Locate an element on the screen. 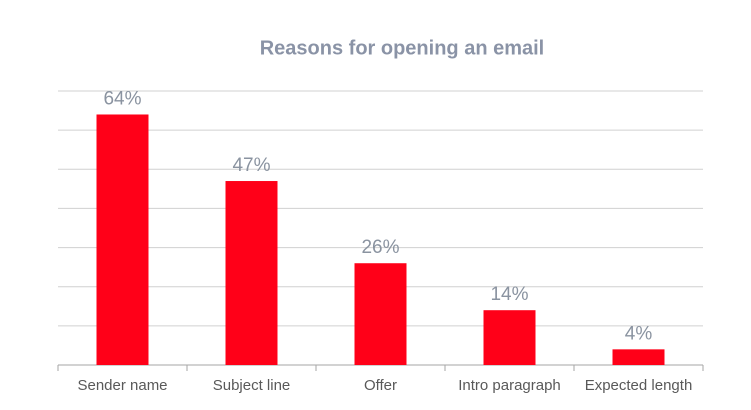  x-tick-label: Sender name is located at coordinates (122, 385).